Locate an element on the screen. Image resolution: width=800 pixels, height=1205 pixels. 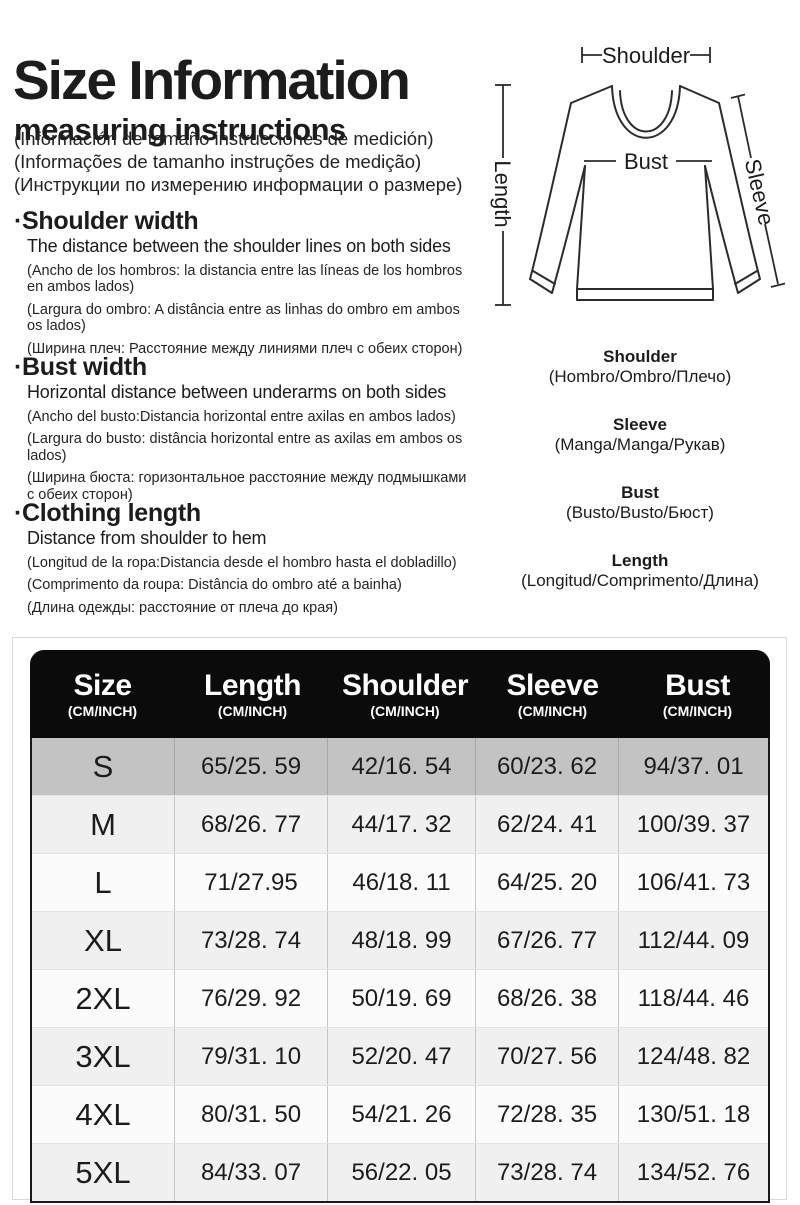
size-cell: 5XL is located at coordinates (103, 1172).